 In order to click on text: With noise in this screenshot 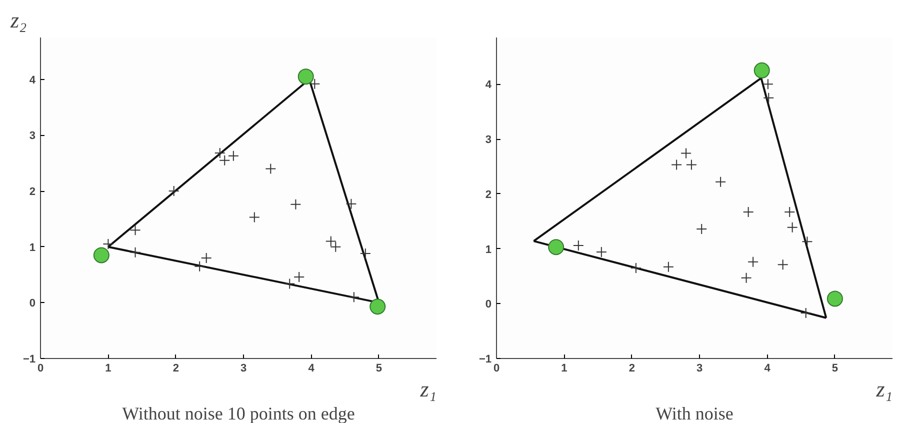, I will do `click(695, 413)`.